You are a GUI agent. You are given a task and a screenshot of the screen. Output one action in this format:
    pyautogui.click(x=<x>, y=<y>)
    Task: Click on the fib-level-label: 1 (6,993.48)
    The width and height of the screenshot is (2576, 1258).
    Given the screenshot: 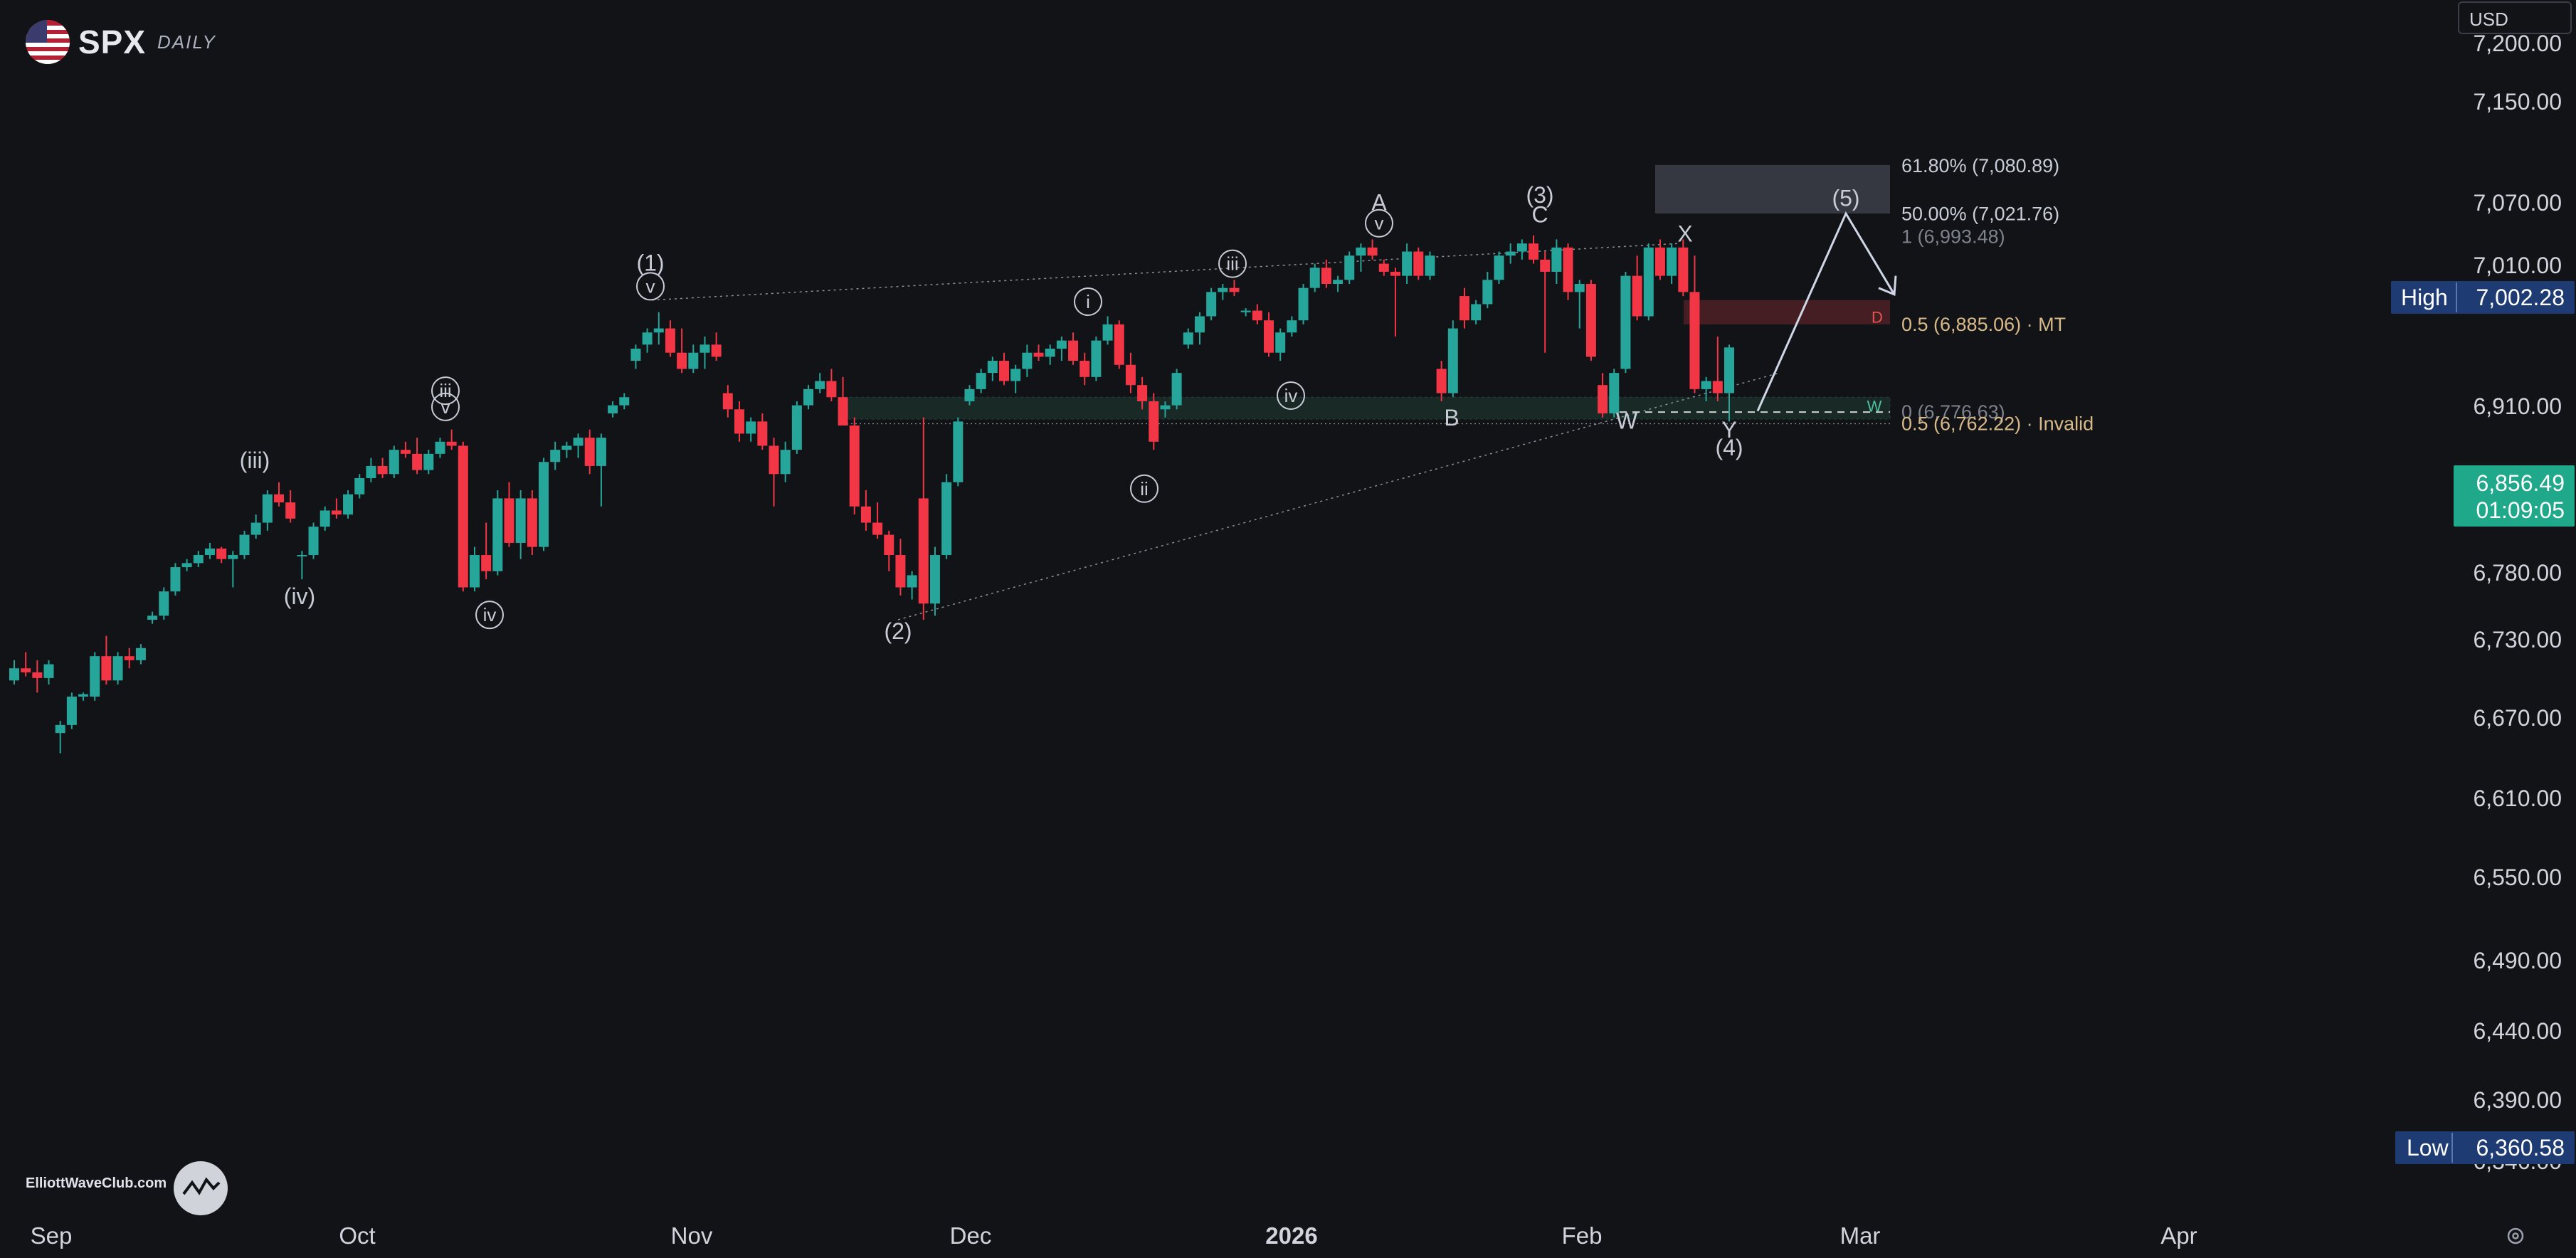 What is the action you would take?
    pyautogui.click(x=1953, y=237)
    